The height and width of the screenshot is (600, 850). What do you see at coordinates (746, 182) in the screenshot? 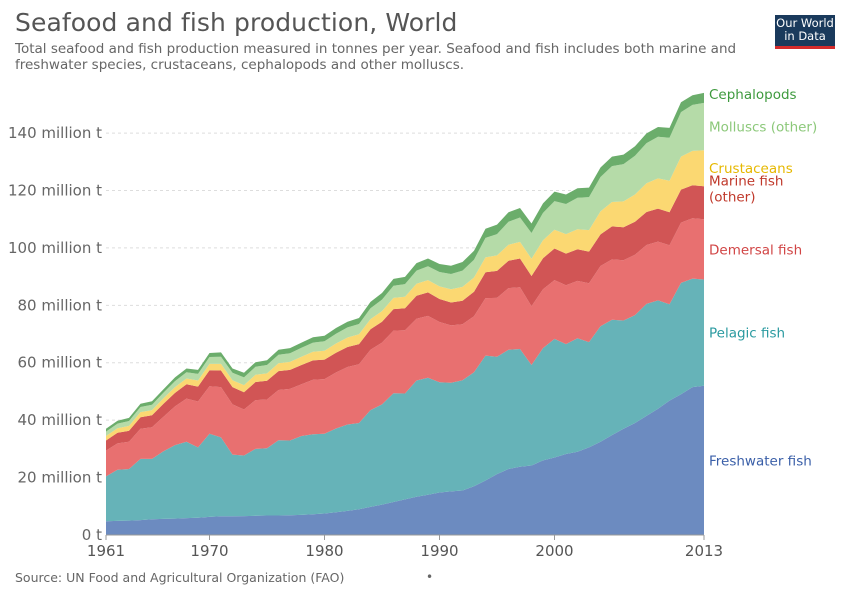
I see `series-label: Marine fish` at bounding box center [746, 182].